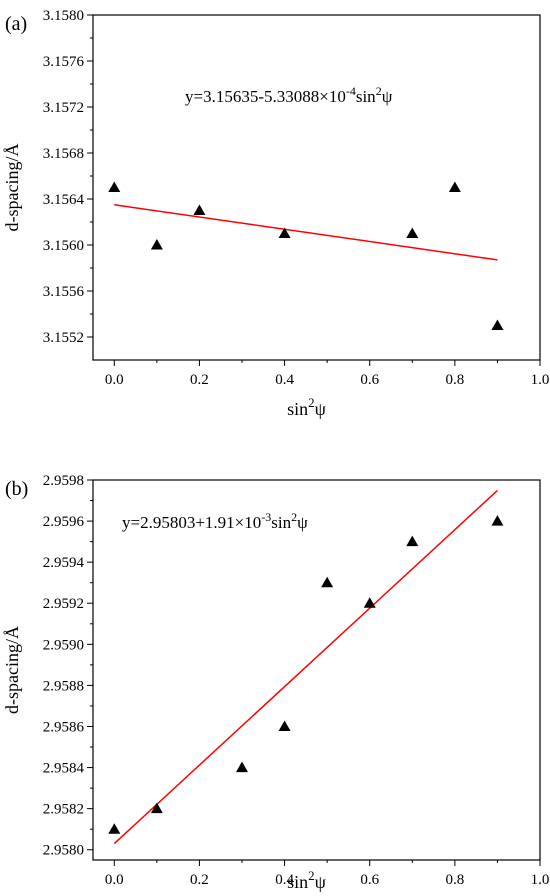 This screenshot has height=896, width=550. What do you see at coordinates (63, 246) in the screenshot?
I see `y-tick-label: 3.1560` at bounding box center [63, 246].